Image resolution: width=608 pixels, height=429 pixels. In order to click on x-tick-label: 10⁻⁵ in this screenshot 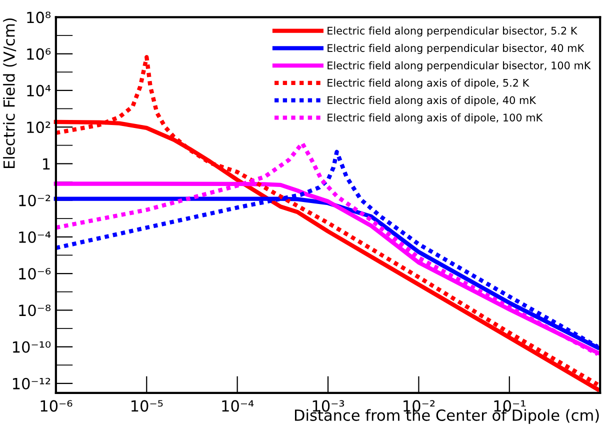, I will do `click(147, 406)`.